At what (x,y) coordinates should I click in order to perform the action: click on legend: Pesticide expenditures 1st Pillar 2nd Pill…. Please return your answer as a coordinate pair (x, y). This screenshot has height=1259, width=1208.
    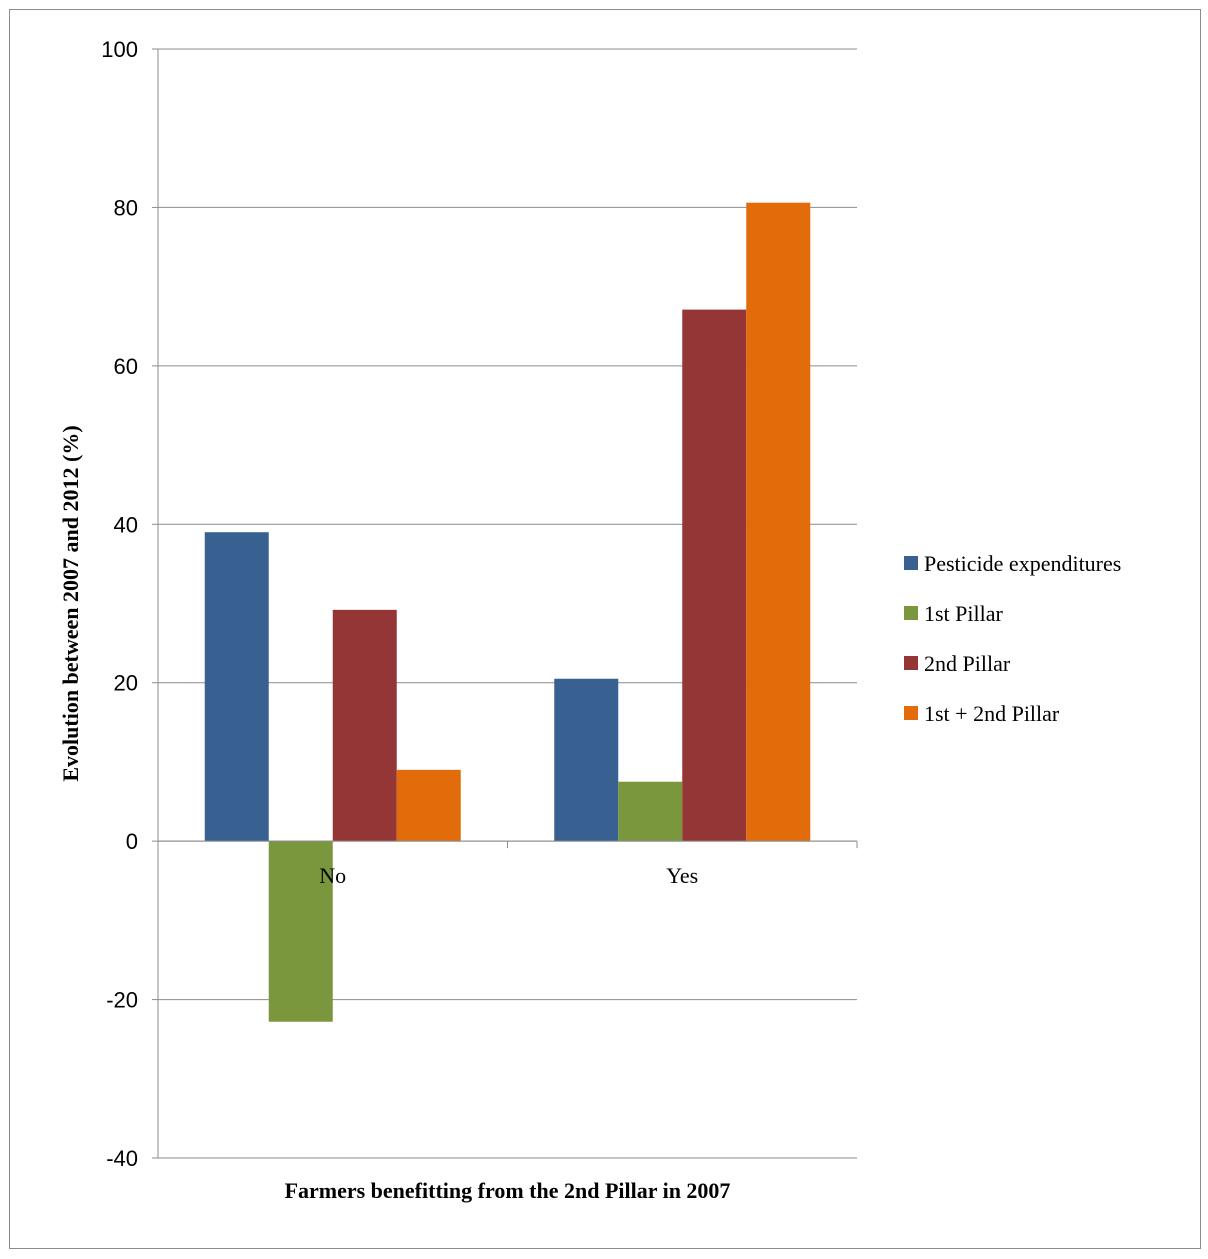
    Looking at the image, I should click on (1012, 638).